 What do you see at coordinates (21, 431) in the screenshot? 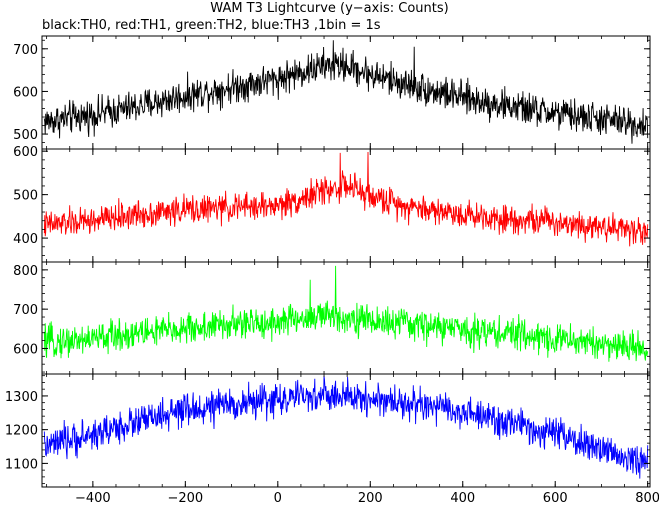
I see `y-tick-label: 1200` at bounding box center [21, 431].